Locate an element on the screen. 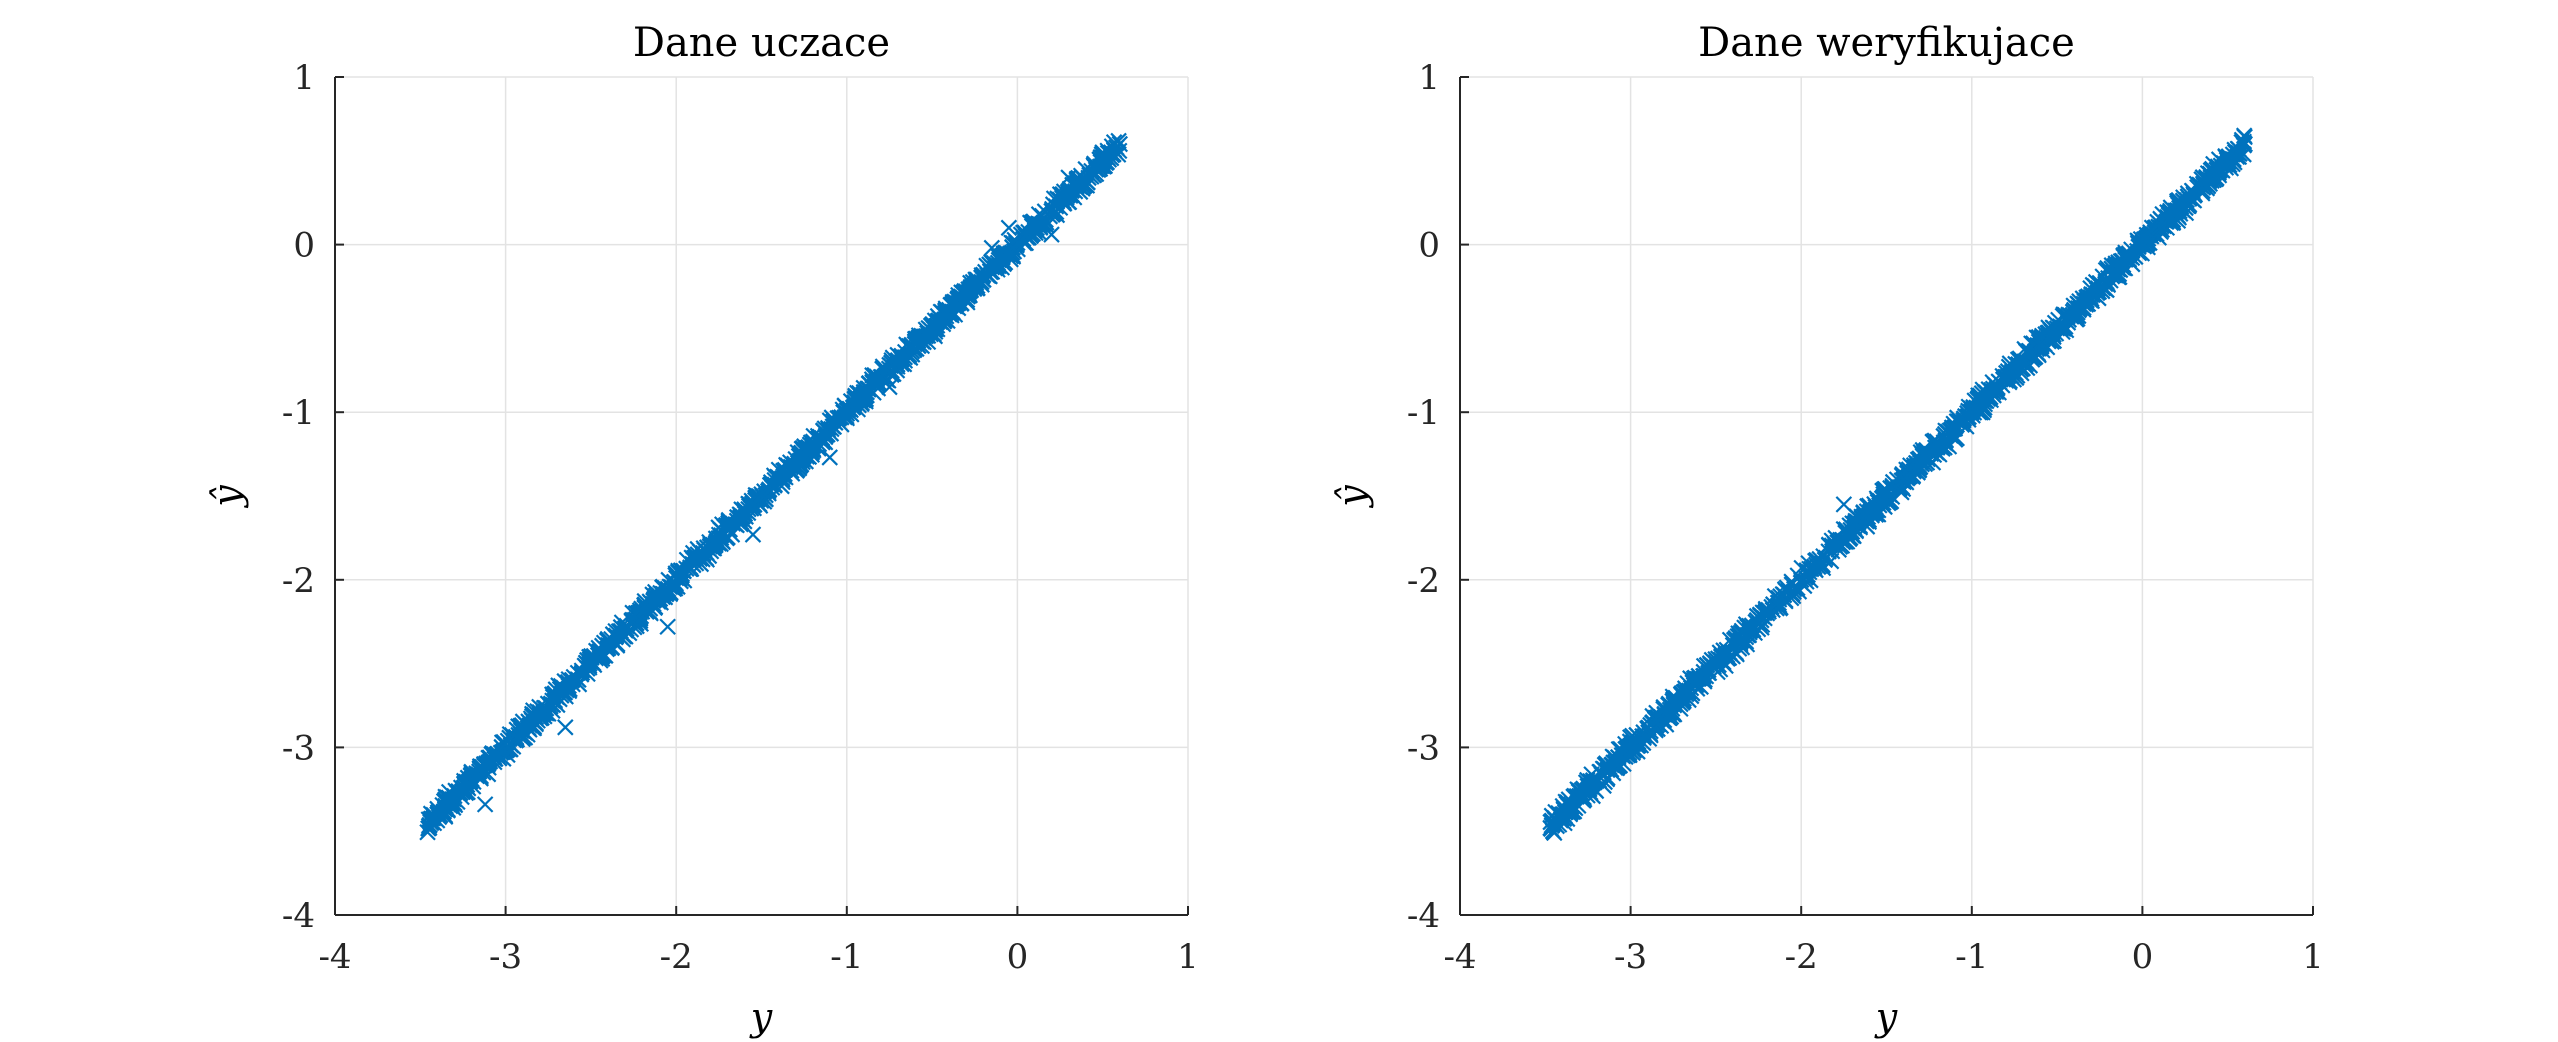 The height and width of the screenshot is (1042, 2558). y-axis-label: ŷ is located at coordinates (1352, 497).